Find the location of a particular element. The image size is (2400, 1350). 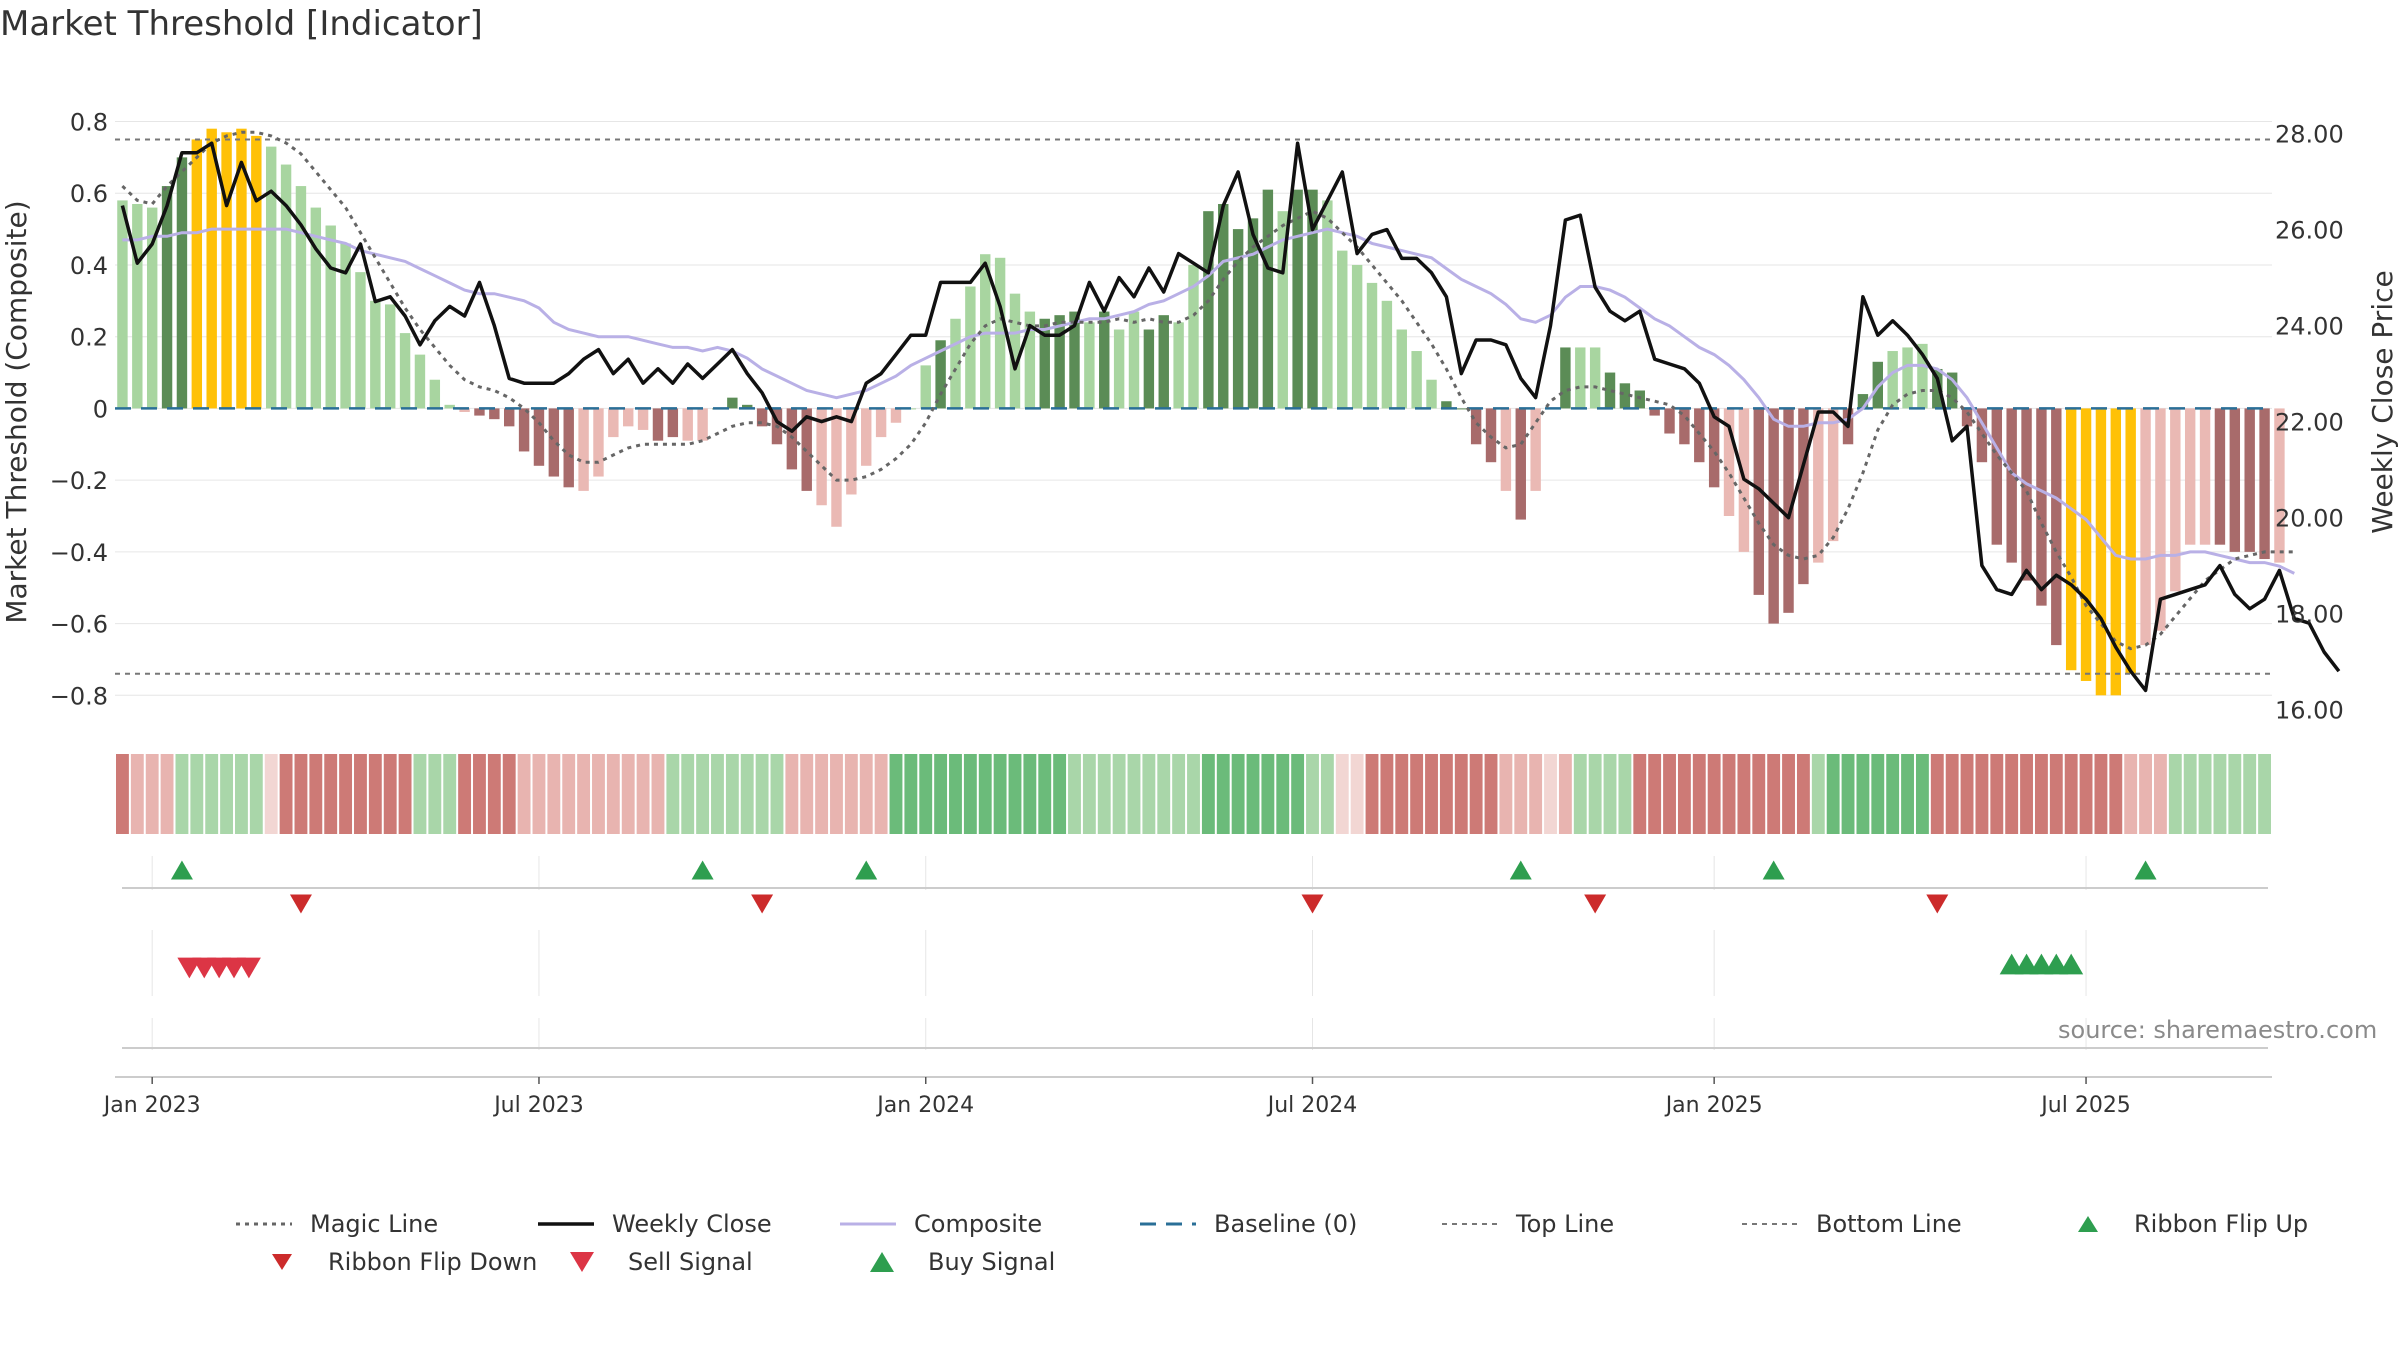

chart-title: Market Threshold [Indicator] is located at coordinates (241, 24).